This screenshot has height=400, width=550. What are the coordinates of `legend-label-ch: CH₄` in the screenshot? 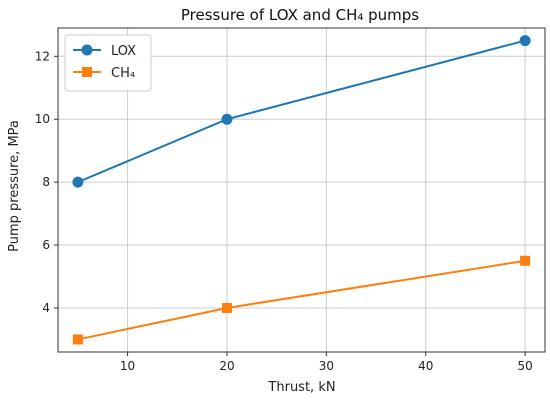 It's located at (123, 73).